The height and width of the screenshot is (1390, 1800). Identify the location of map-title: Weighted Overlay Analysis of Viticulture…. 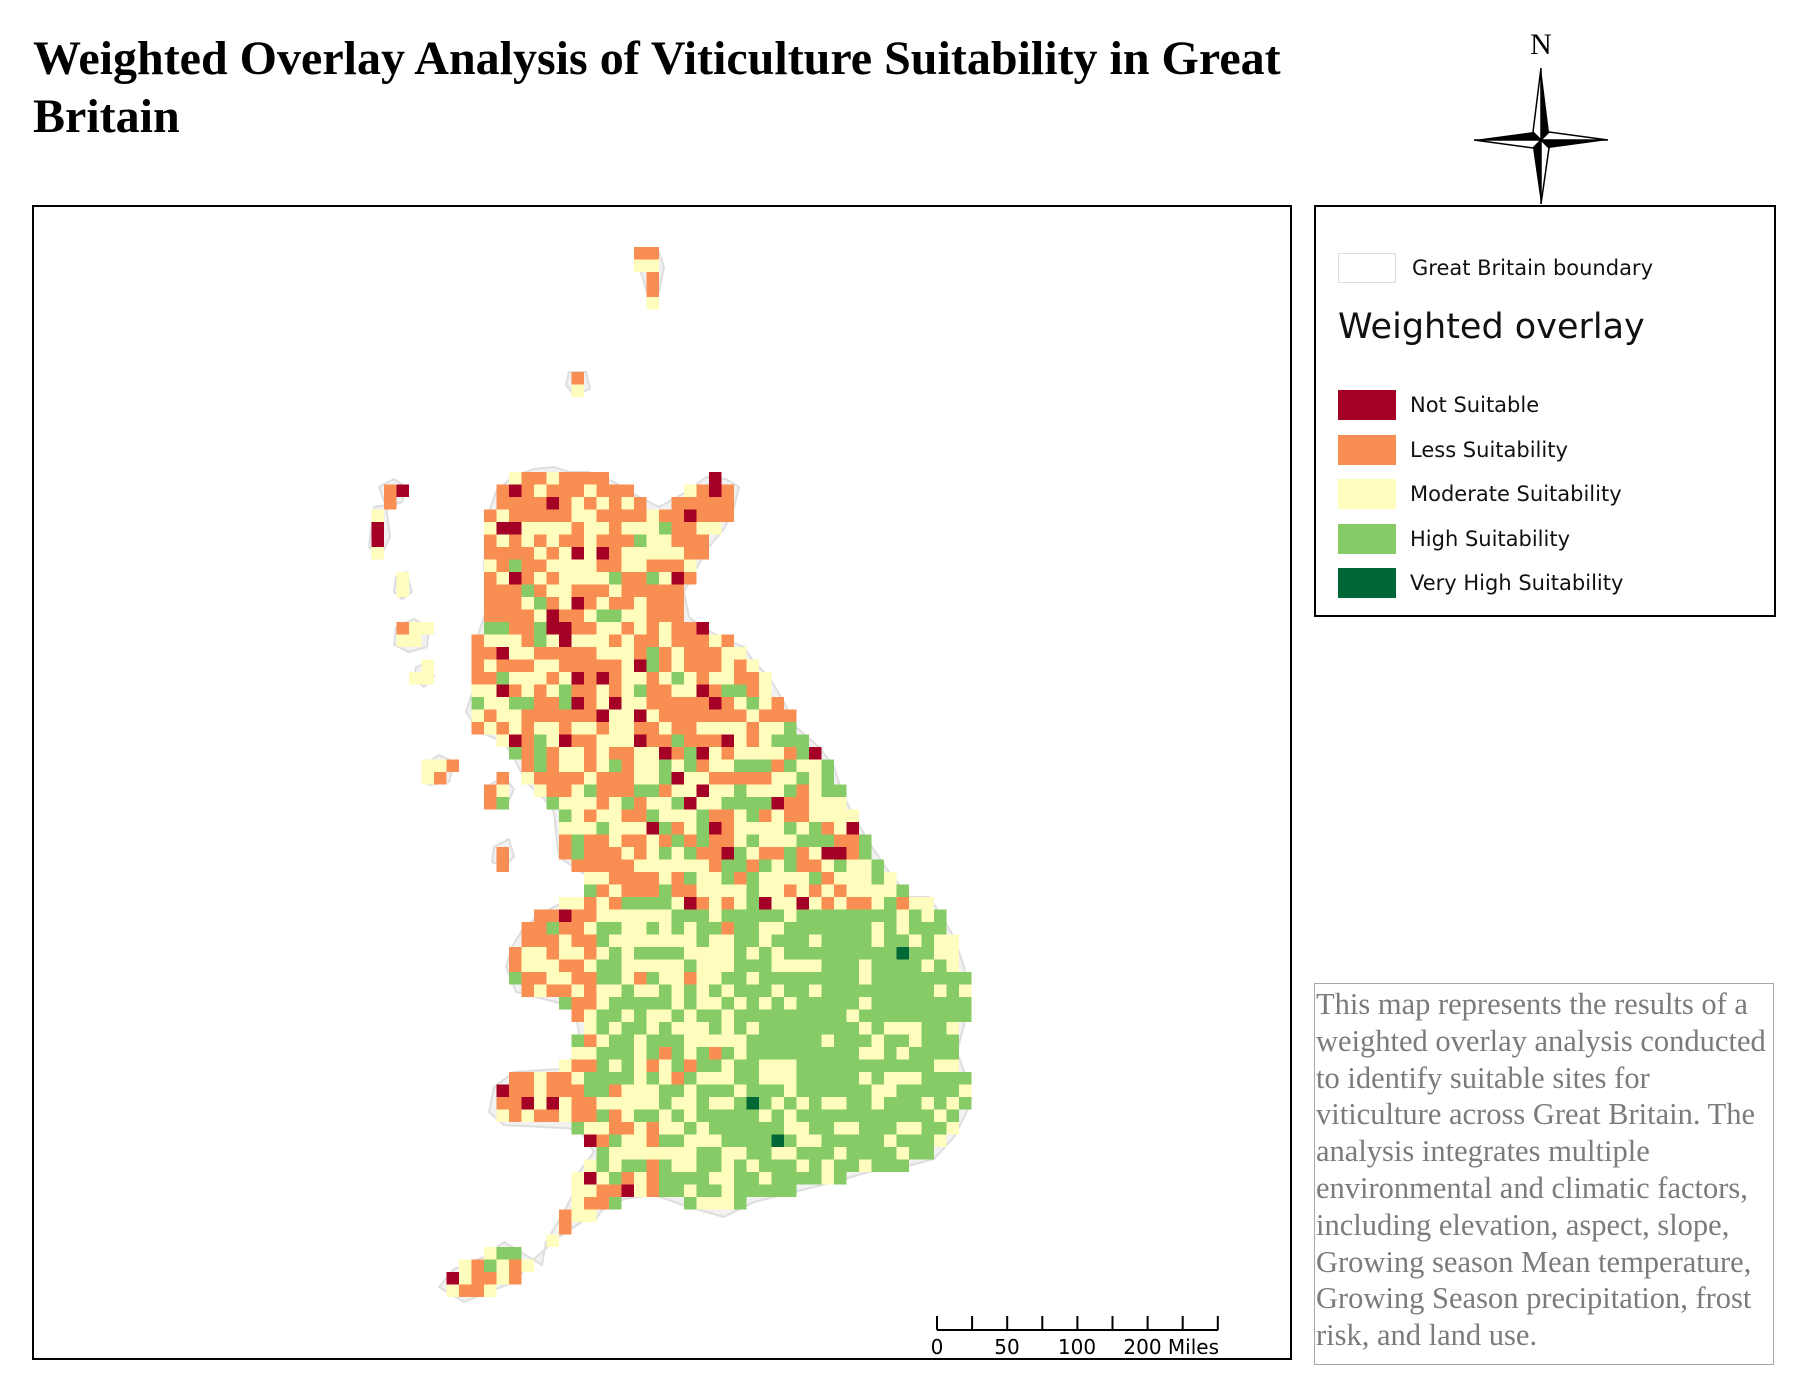
(657, 87).